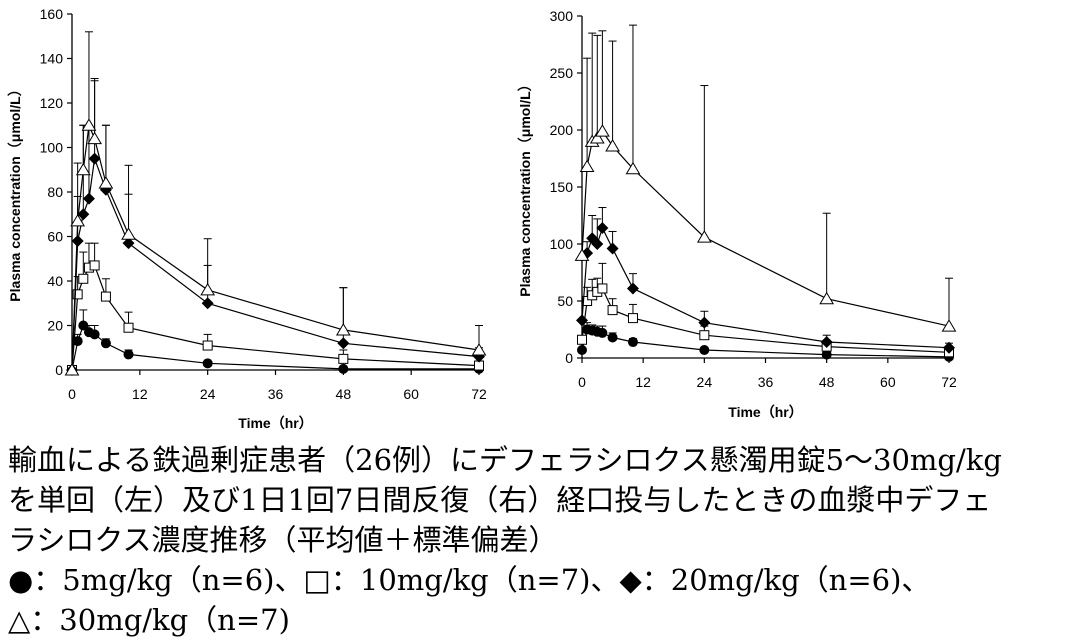  What do you see at coordinates (55, 326) in the screenshot?
I see `y-tick-label: 20` at bounding box center [55, 326].